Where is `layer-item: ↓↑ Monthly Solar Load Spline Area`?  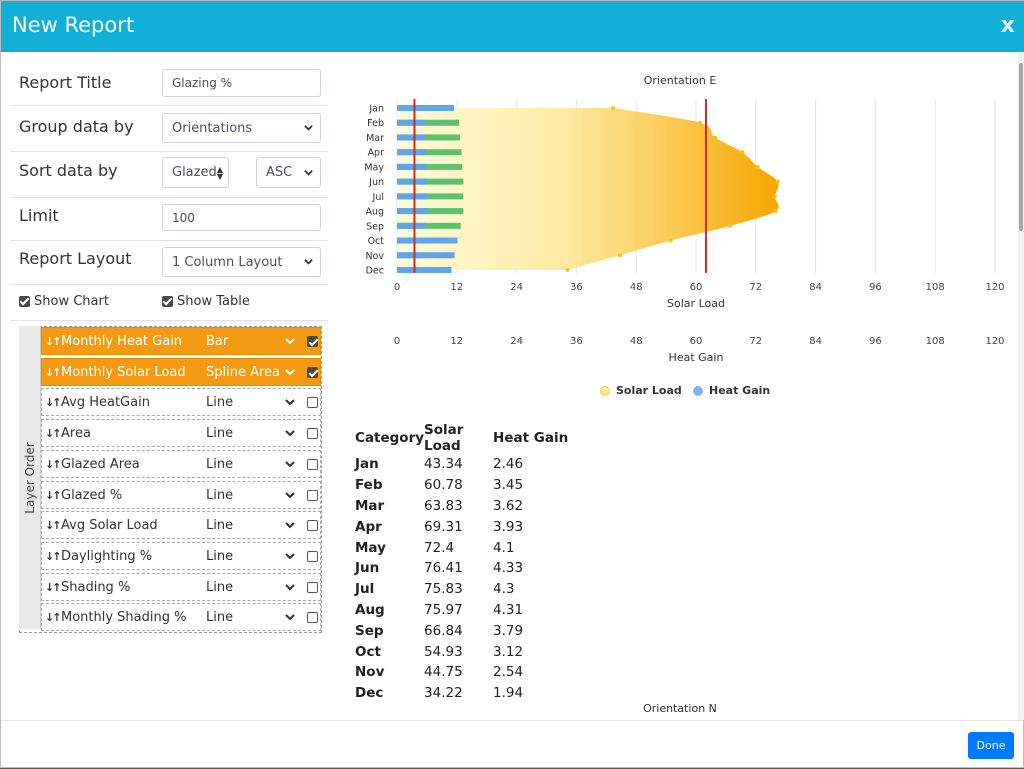 layer-item: ↓↑ Monthly Solar Load Spline Area is located at coordinates (181, 371).